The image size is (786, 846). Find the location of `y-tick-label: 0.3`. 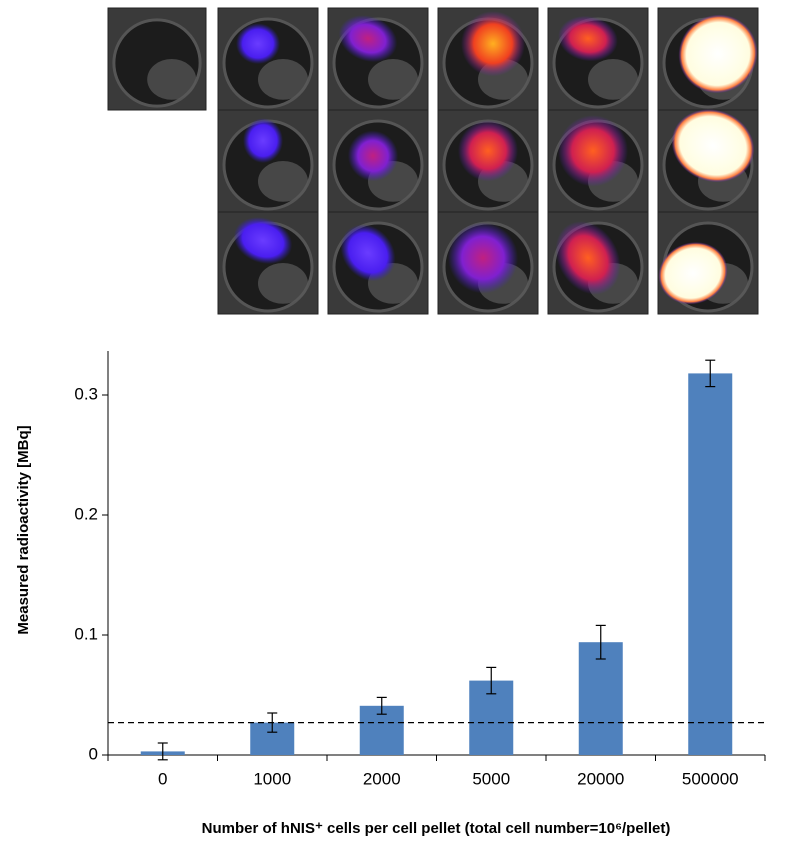

y-tick-label: 0.3 is located at coordinates (86, 393).